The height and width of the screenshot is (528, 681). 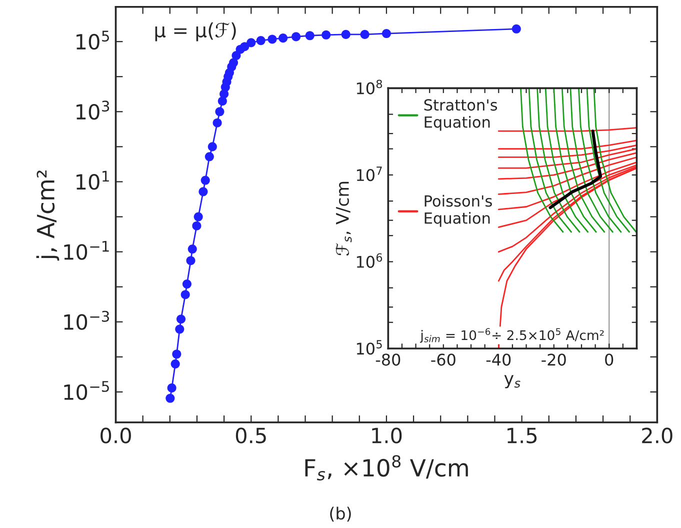 I want to click on x-axis-title: y$_{s}$, so click(x=512, y=381).